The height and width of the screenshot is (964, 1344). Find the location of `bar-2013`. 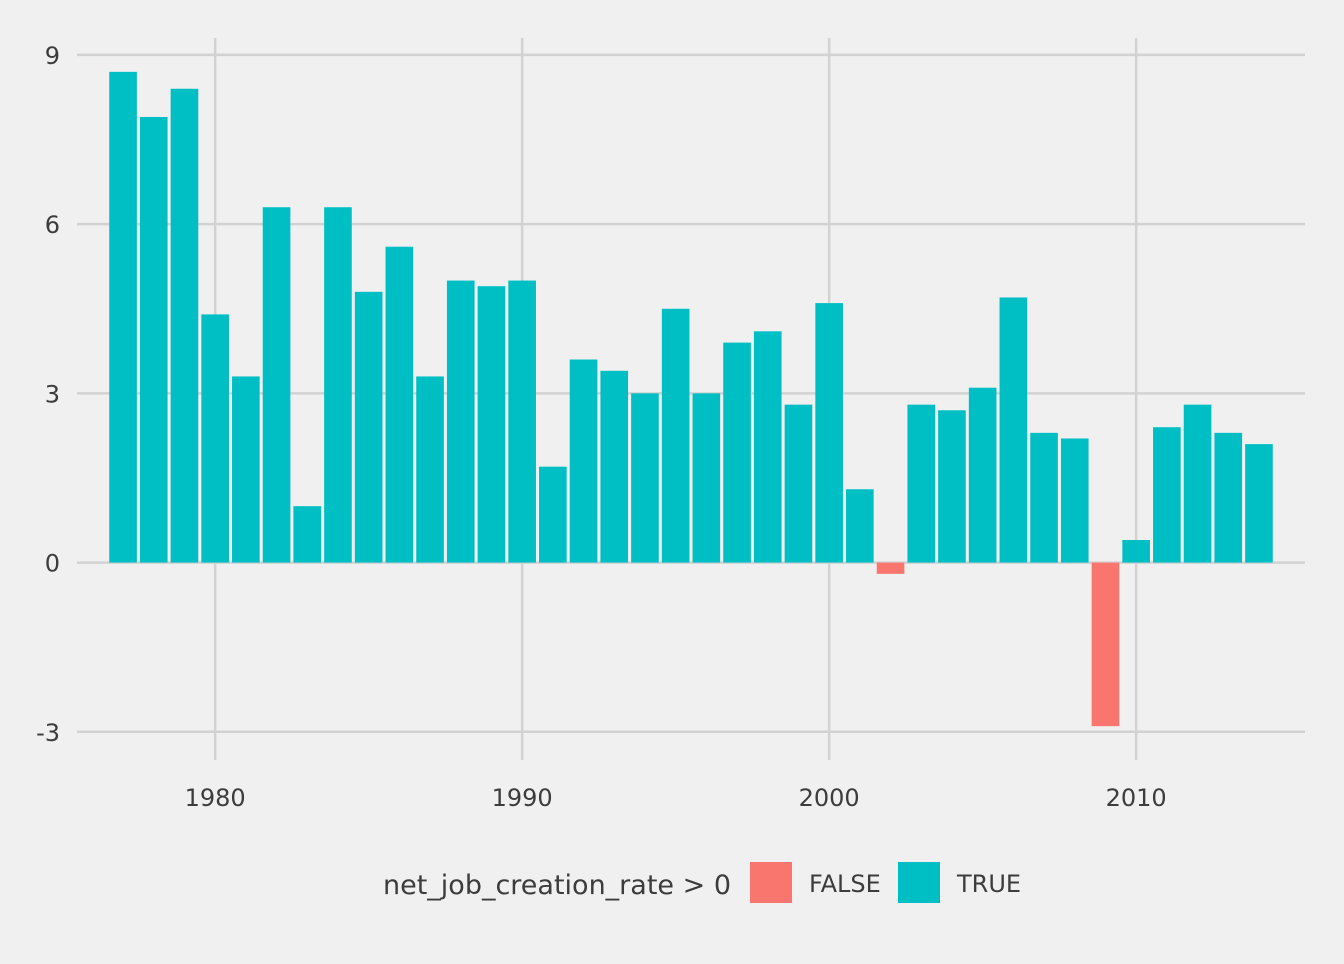

bar-2013 is located at coordinates (1228, 497).